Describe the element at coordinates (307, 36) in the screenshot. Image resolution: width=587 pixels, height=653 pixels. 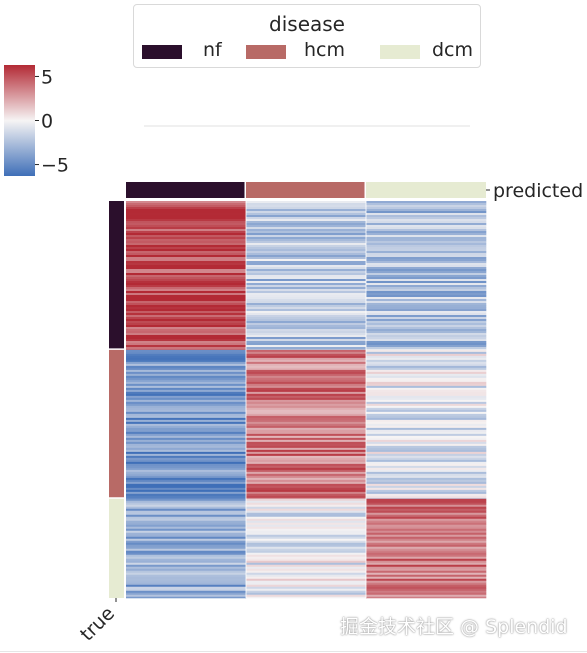
I see `disease-legend: disease nf hcm dcm` at that location.